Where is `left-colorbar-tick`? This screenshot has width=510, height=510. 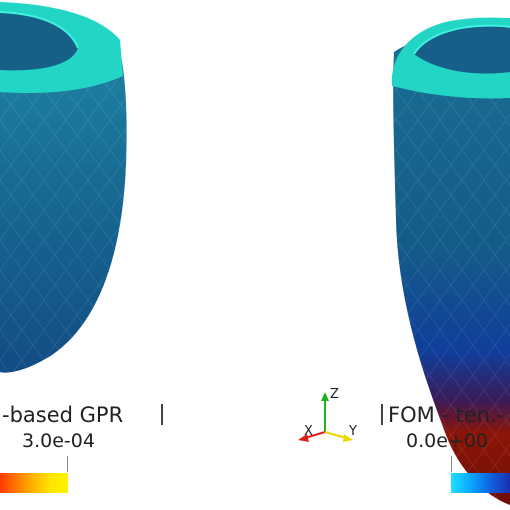
left-colorbar-tick is located at coordinates (67, 464).